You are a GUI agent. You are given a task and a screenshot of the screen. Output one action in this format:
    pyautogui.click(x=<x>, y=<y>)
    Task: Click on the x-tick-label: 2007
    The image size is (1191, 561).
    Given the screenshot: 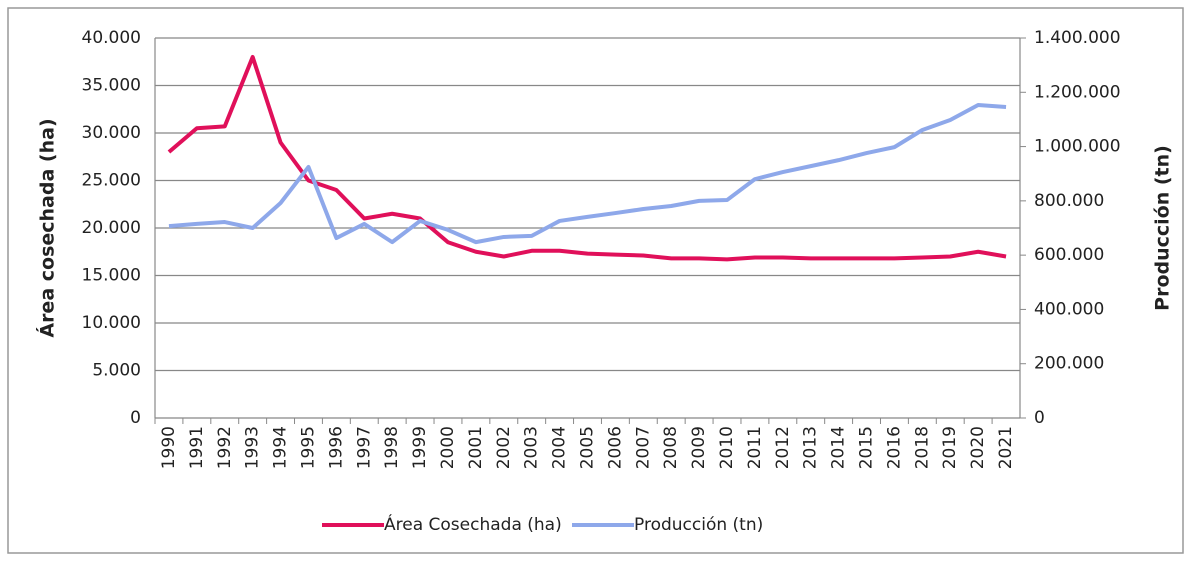 What is the action you would take?
    pyautogui.click(x=643, y=447)
    